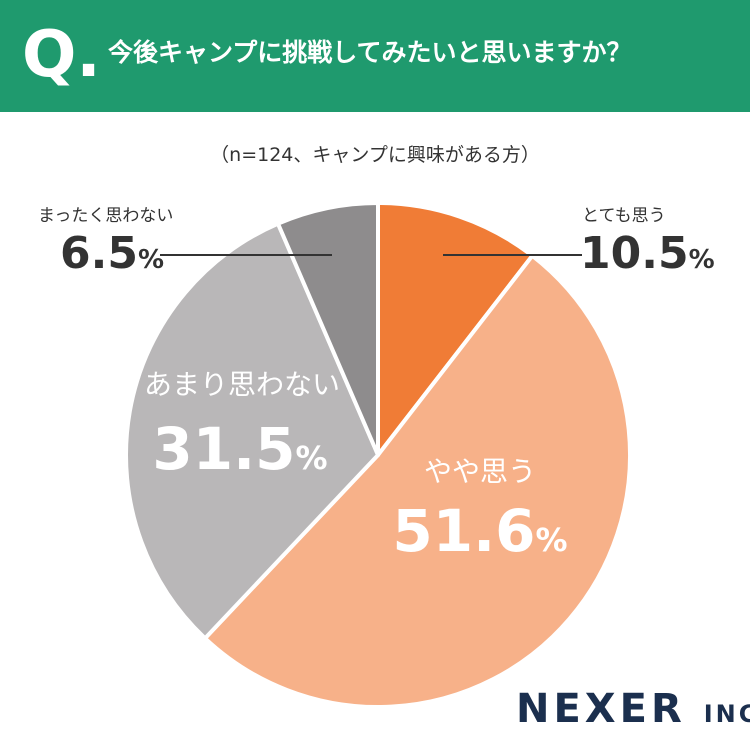  I want to click on label-strong-agree-name: とても思う, so click(624, 216).